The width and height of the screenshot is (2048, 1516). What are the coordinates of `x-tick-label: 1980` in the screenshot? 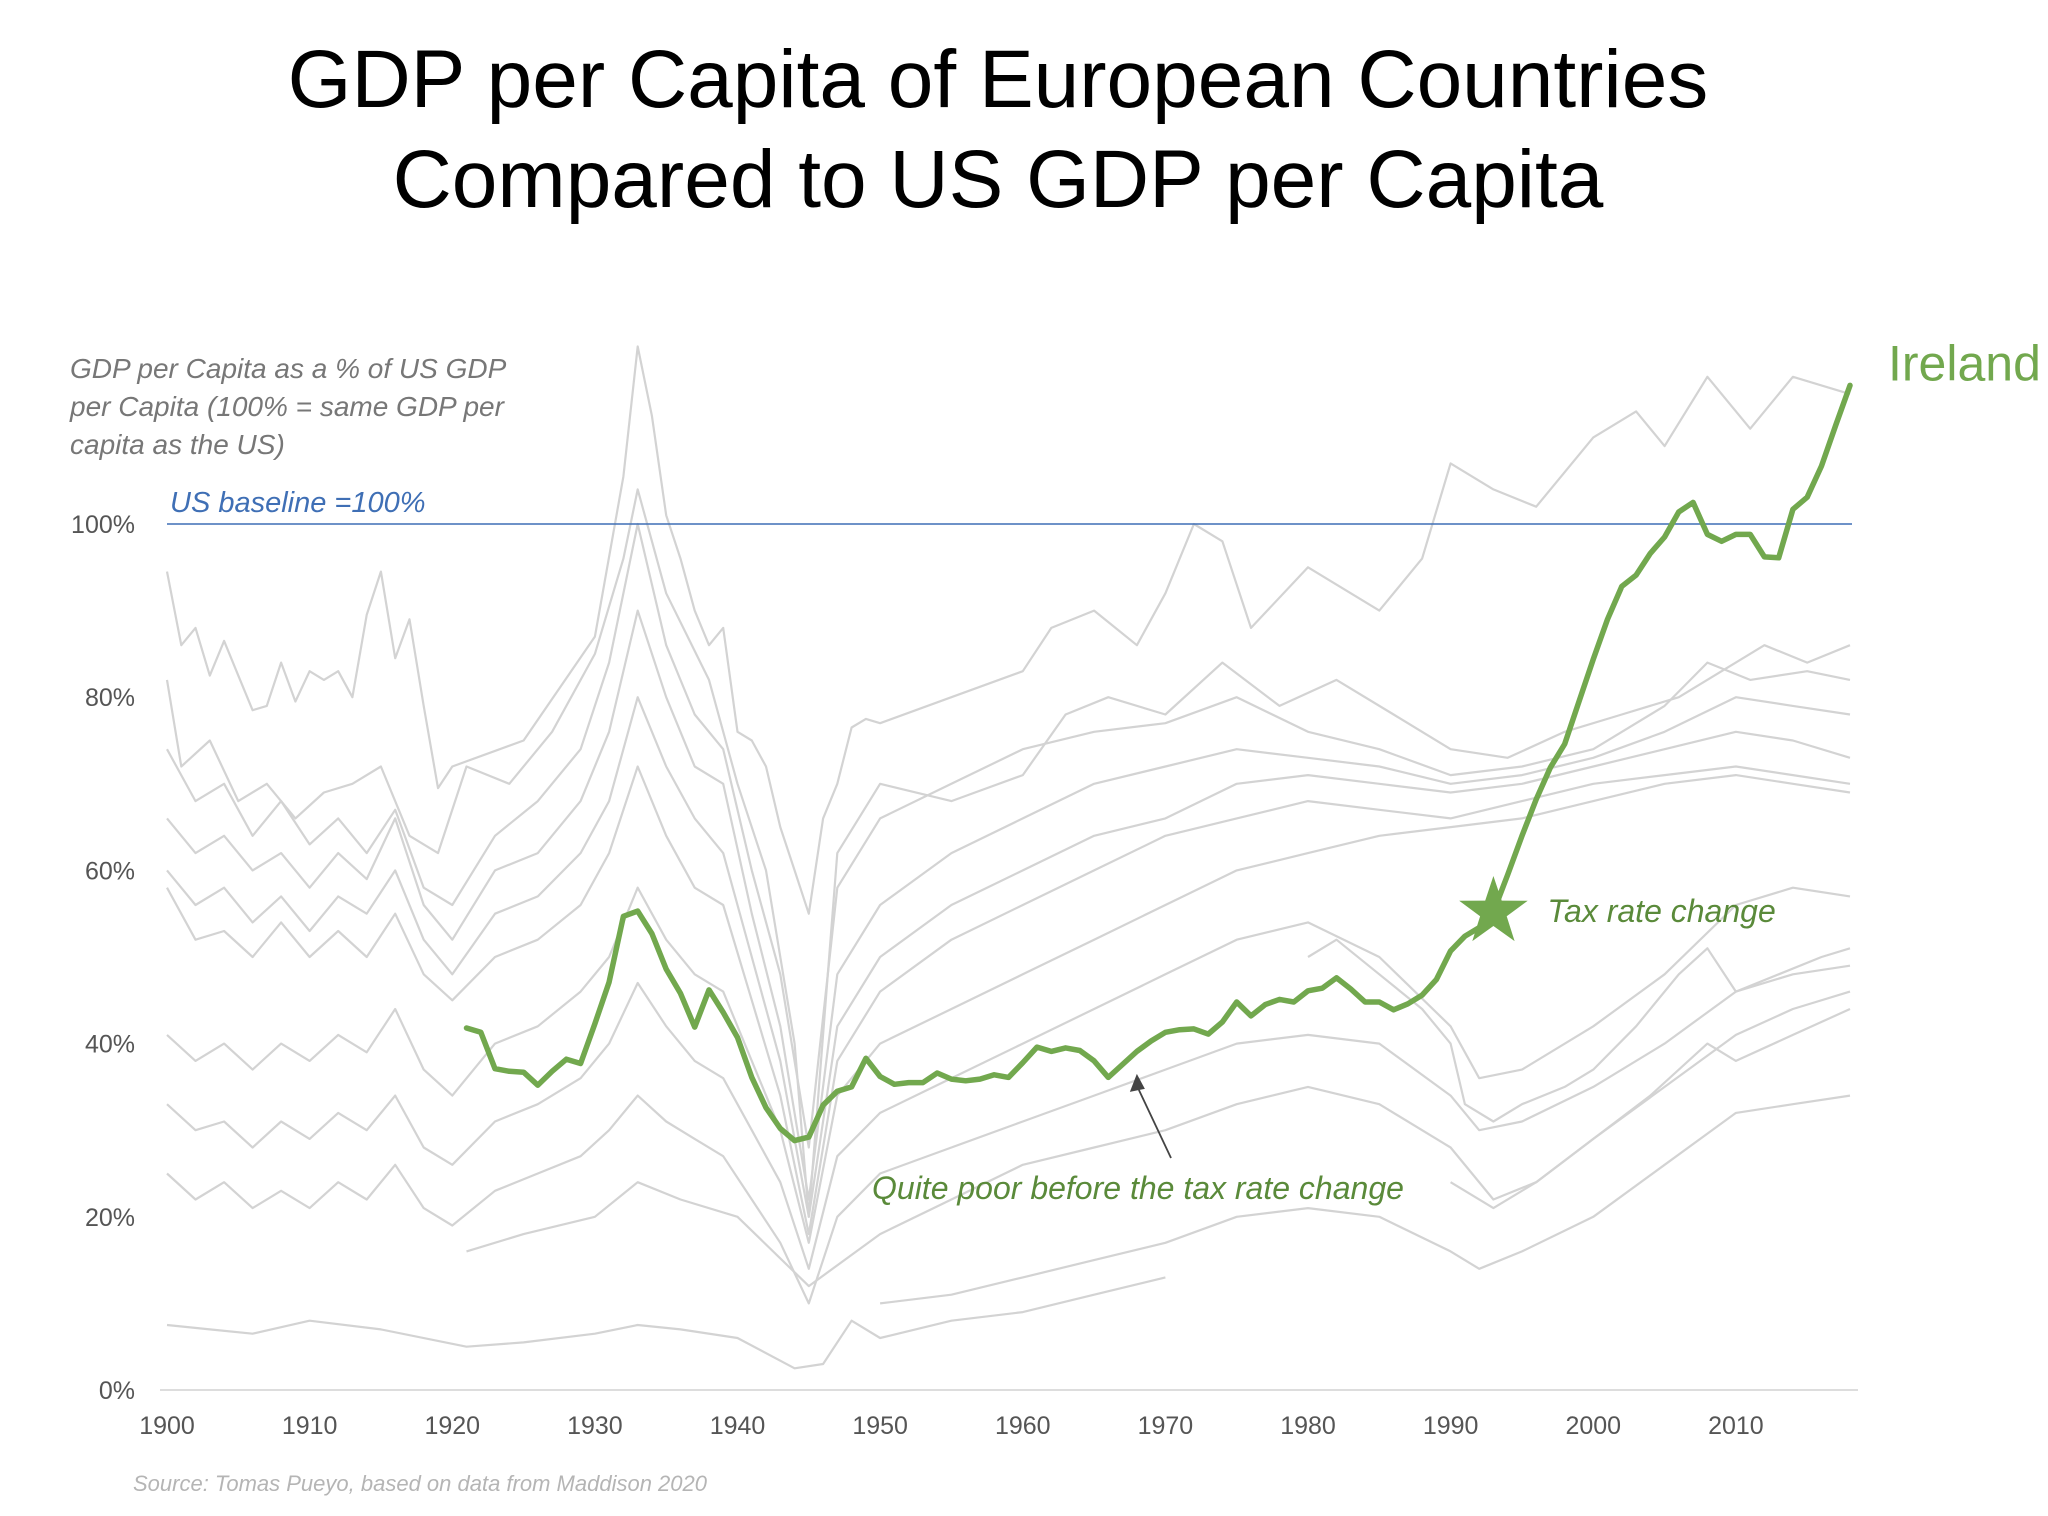 It's located at (1308, 1426).